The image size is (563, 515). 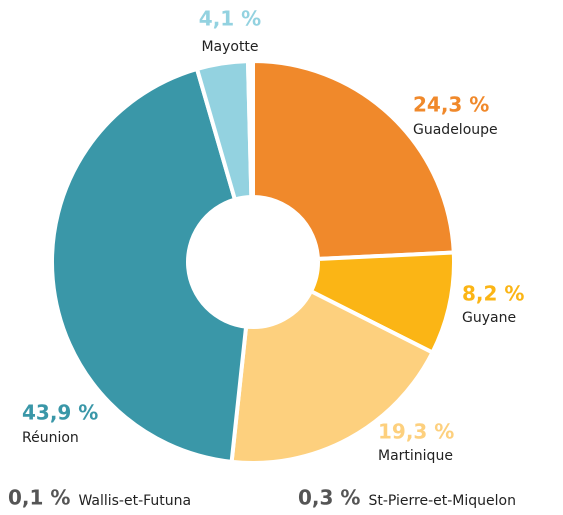 What do you see at coordinates (442, 501) in the screenshot?
I see `category-label: St-Pierre-et-Miquelon` at bounding box center [442, 501].